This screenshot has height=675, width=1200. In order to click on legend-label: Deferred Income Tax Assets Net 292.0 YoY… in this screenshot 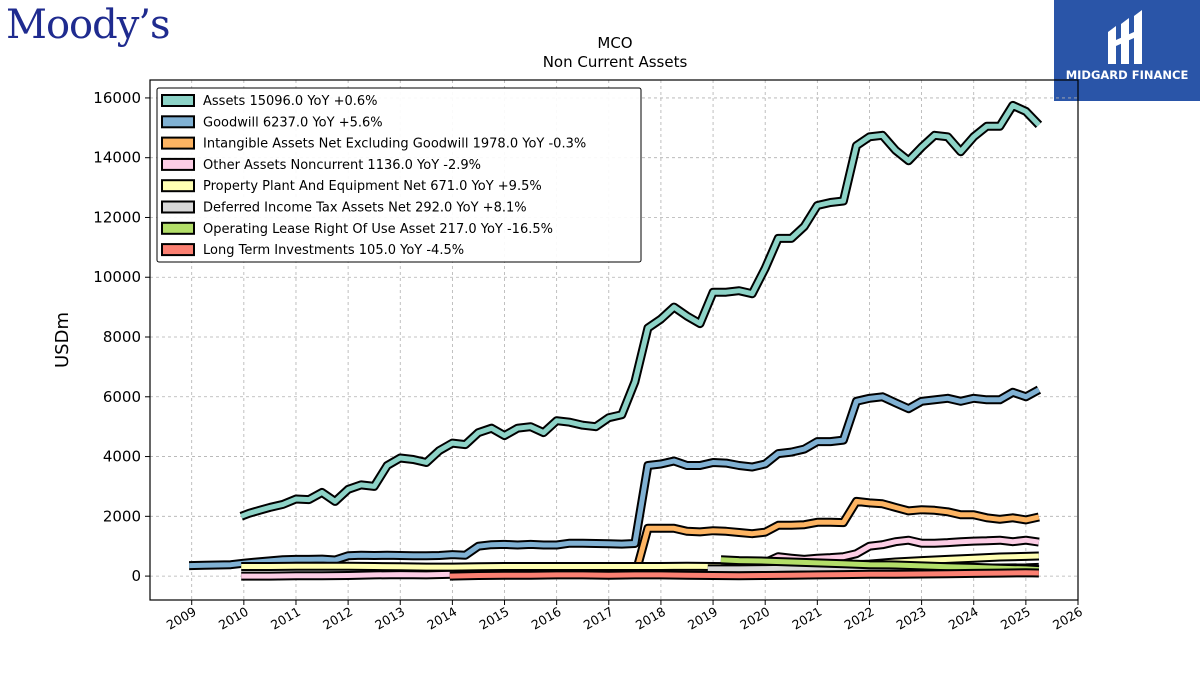, I will do `click(365, 208)`.